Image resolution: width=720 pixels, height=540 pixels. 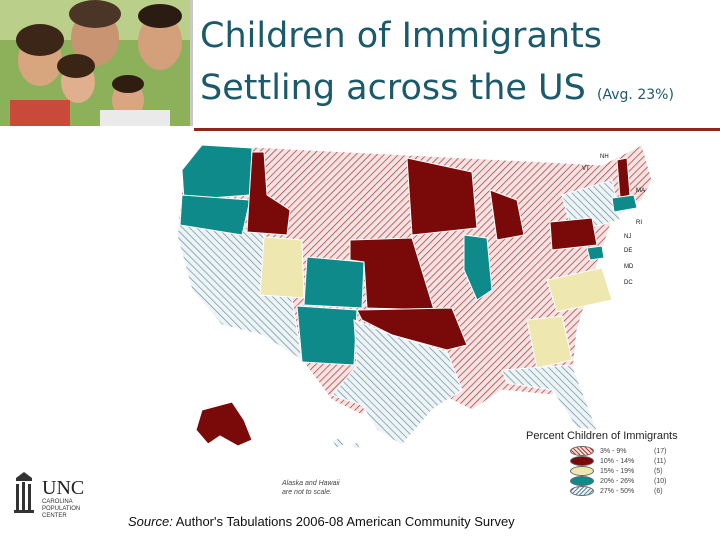 What do you see at coordinates (658, 471) in the screenshot?
I see `legend-count: (5)` at bounding box center [658, 471].